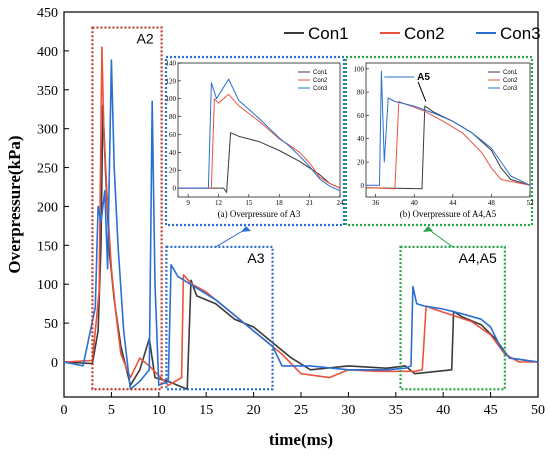  Describe the element at coordinates (531, 203) in the screenshot. I see `inset-x-tick-label: 52` at that location.